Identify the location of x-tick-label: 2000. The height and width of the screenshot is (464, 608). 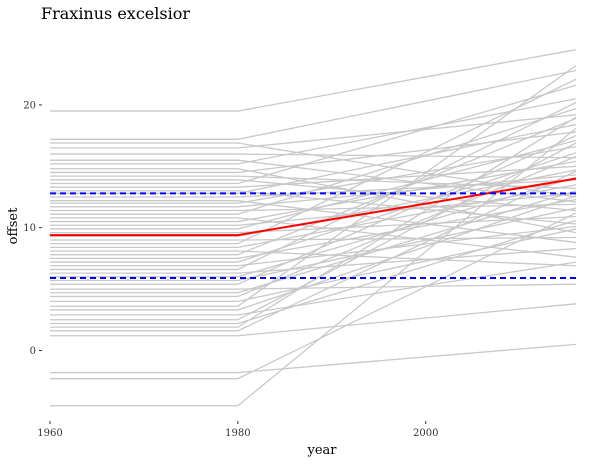
(425, 433).